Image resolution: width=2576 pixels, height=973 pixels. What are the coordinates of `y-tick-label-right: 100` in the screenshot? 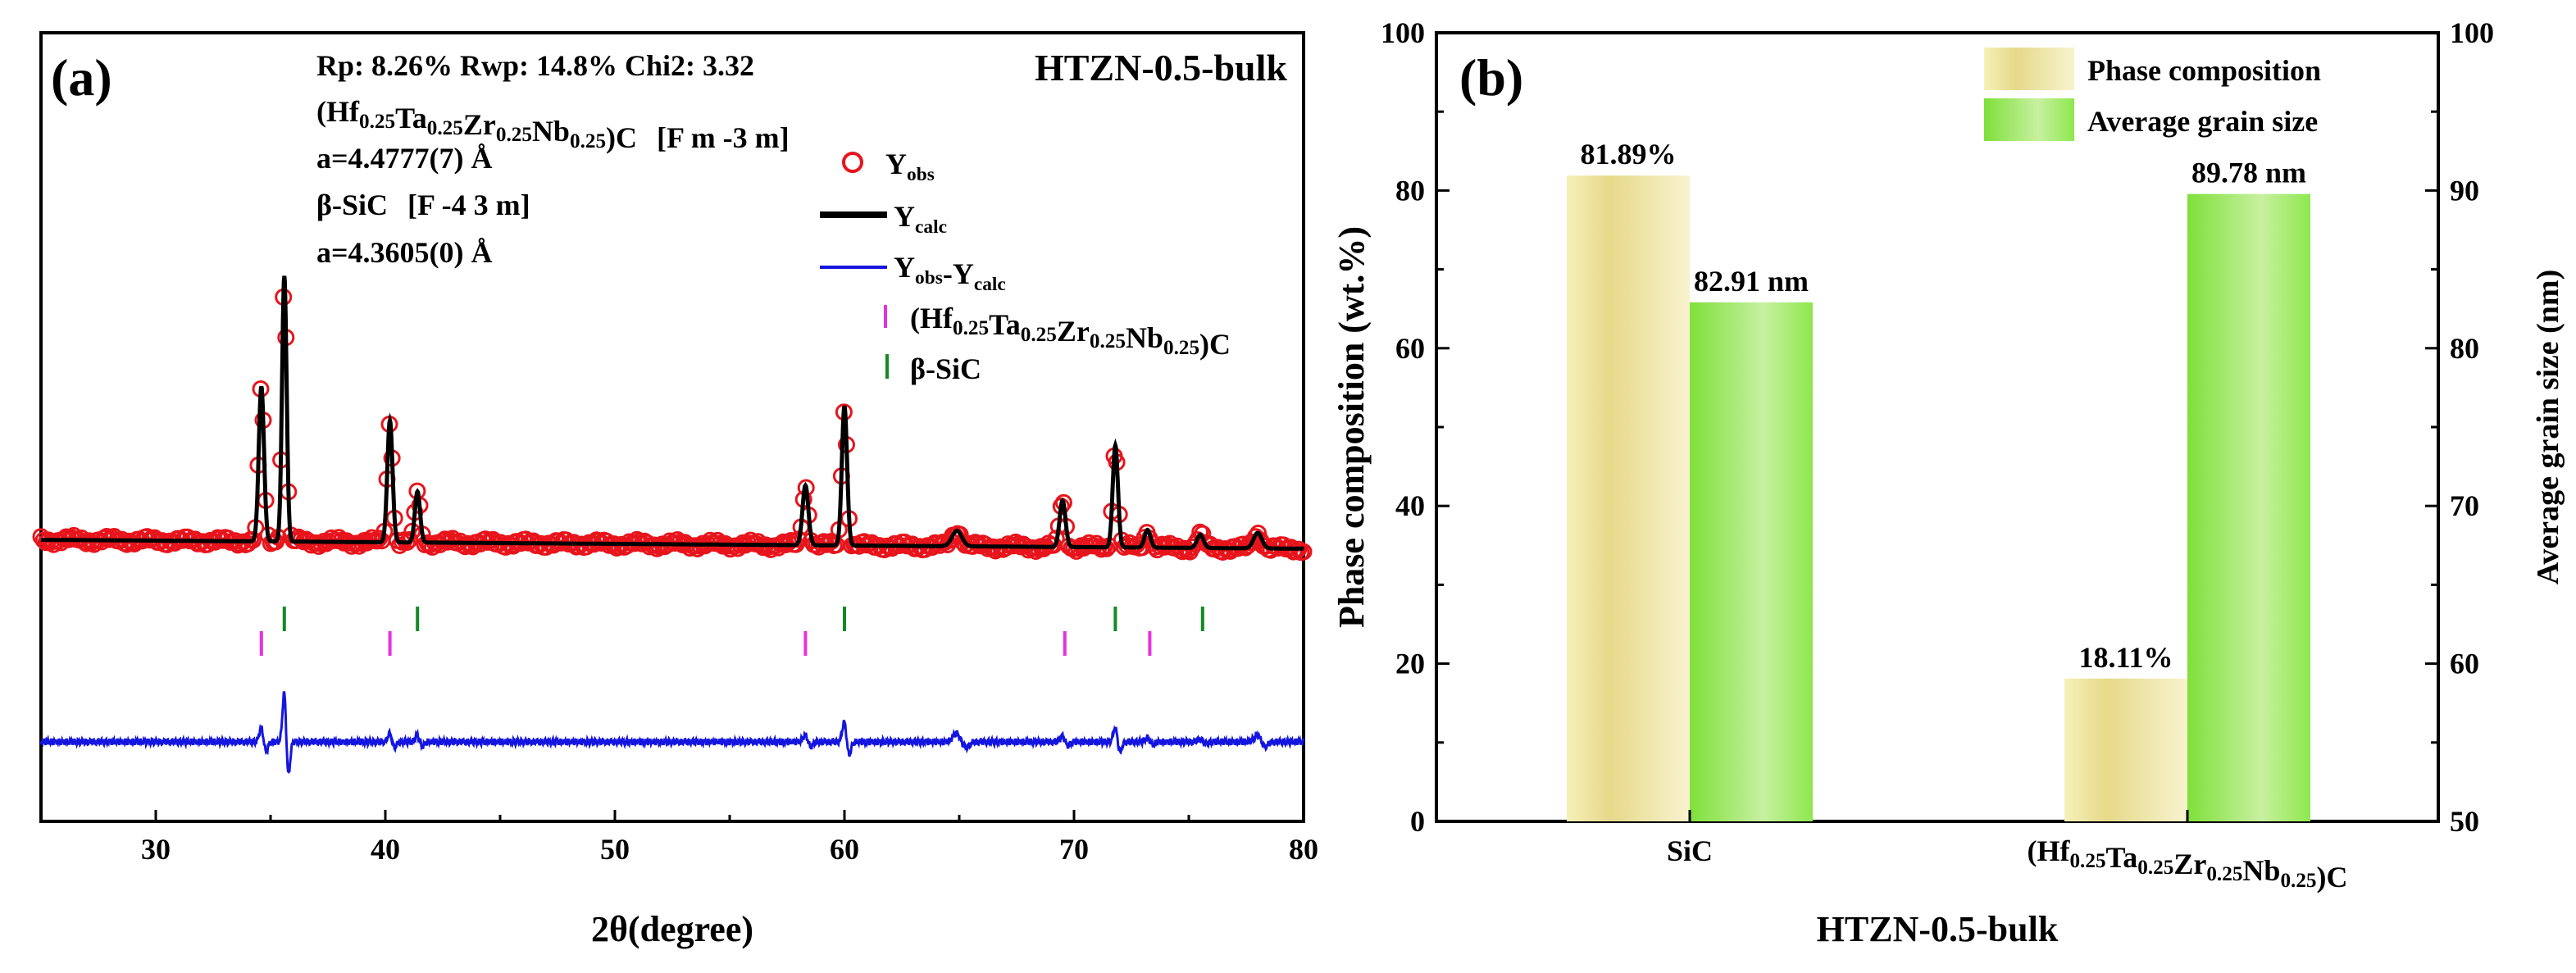 It's located at (2472, 32).